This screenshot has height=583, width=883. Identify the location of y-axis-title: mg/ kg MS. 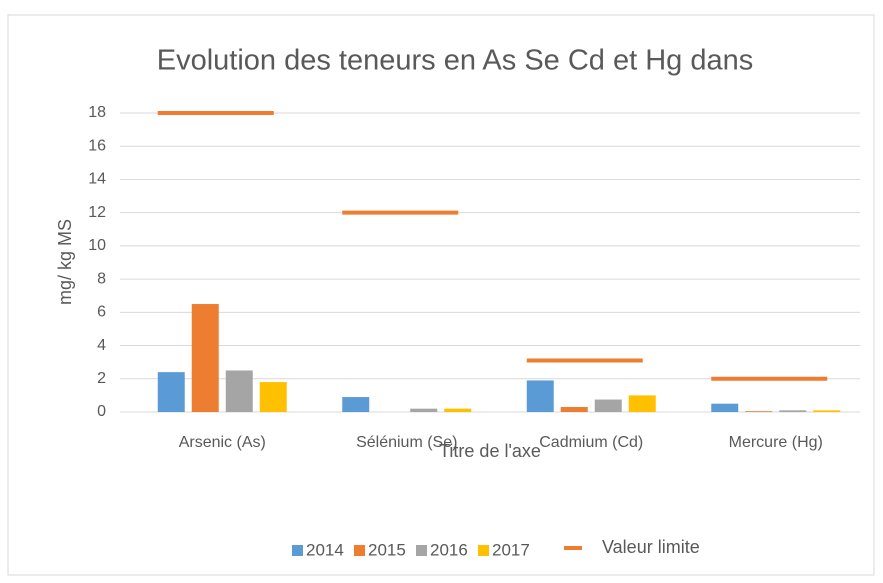
(65, 262).